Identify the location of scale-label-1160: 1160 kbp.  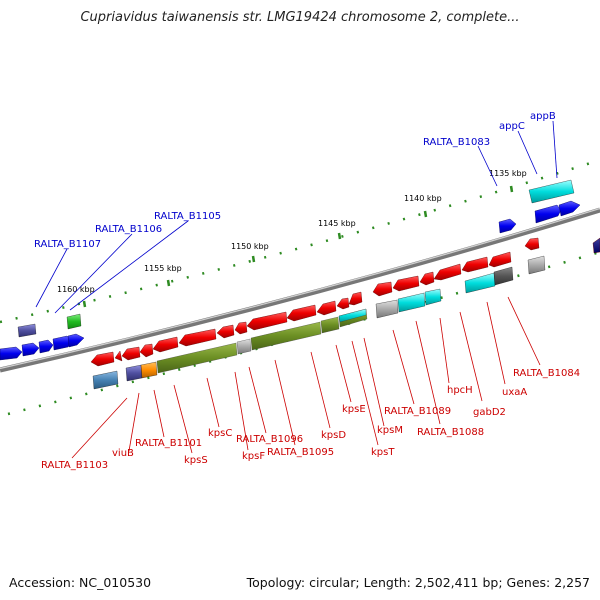
(76, 289).